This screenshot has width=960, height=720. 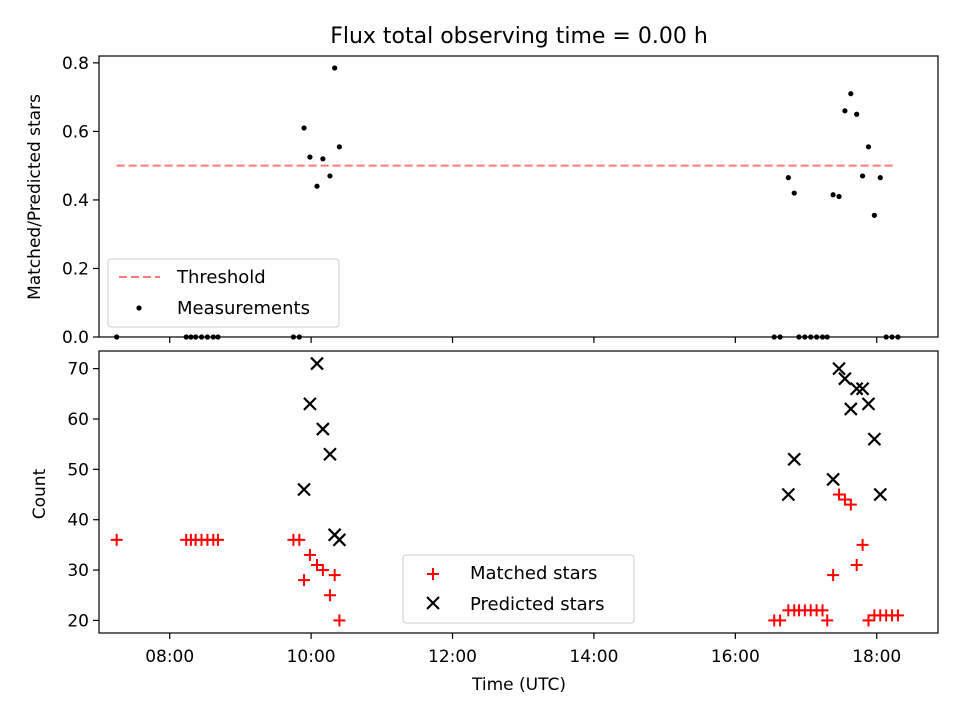 I want to click on legend-matched-swatch, so click(x=433, y=574).